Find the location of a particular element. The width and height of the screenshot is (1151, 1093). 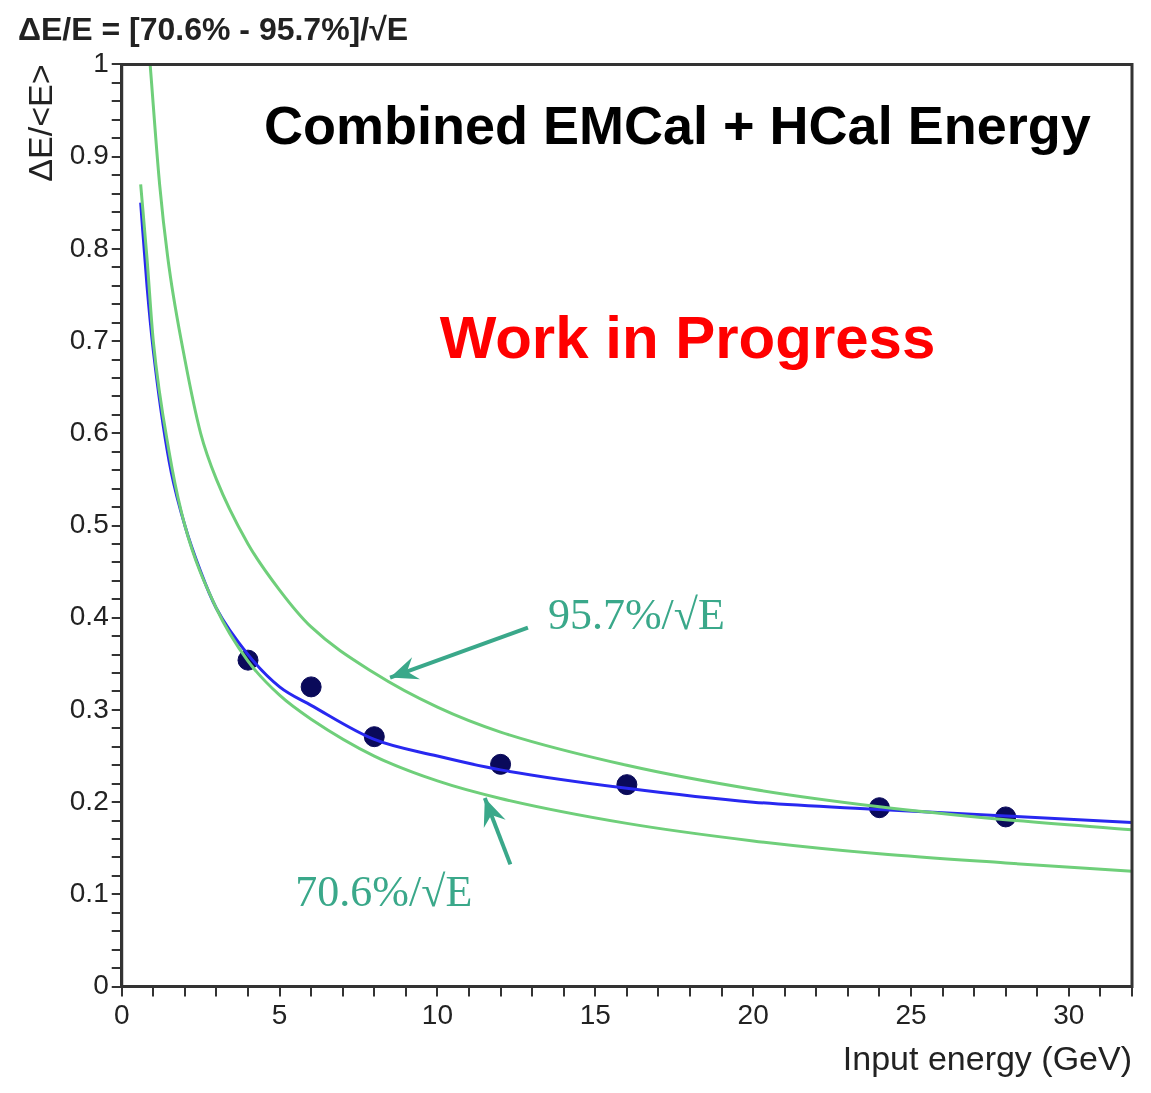

y-tick-label: 0.2 is located at coordinates (89, 800).